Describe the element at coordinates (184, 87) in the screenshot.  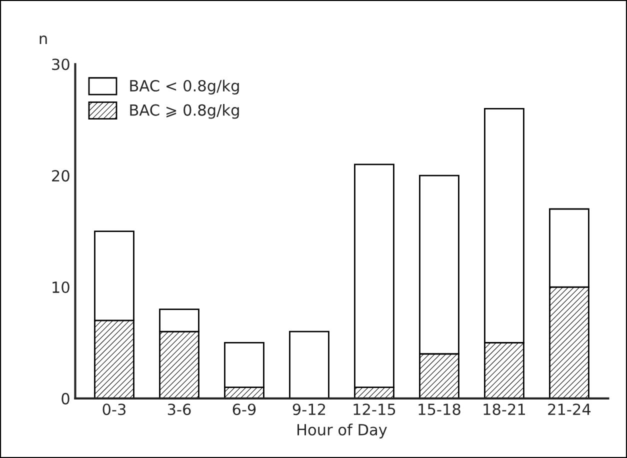
I see `legend-label: BAC < 0.8g/kg` at that location.